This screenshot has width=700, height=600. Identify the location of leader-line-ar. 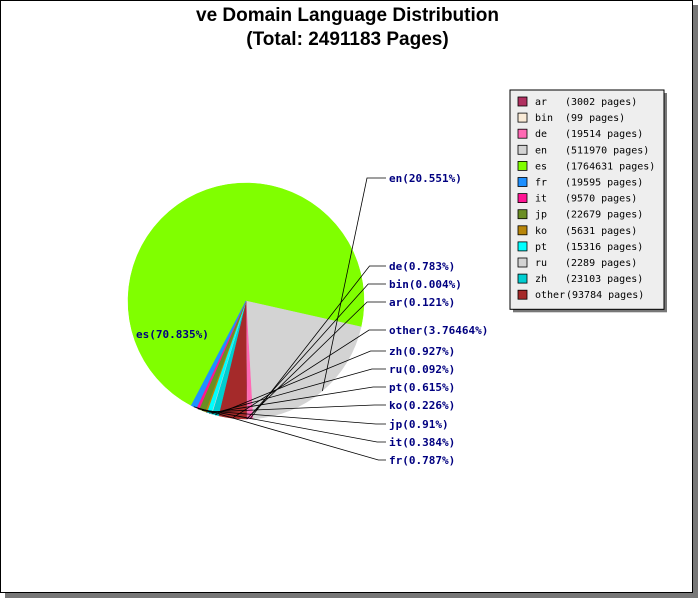
(316, 360).